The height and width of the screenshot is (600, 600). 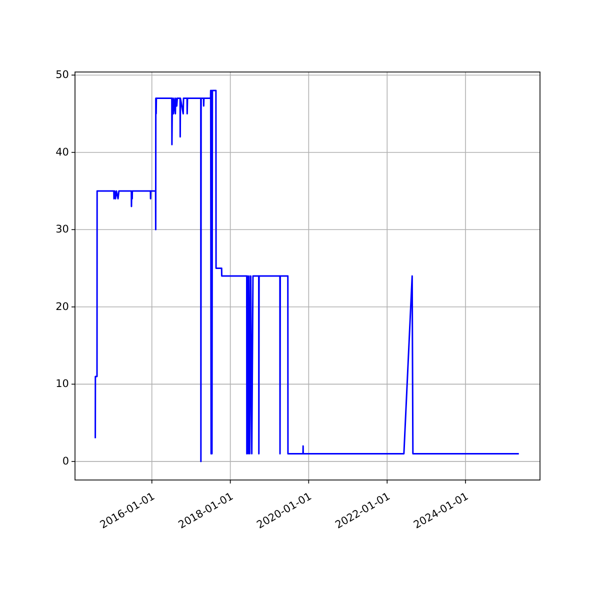 I want to click on y-tick-label: 40, so click(x=62, y=152).